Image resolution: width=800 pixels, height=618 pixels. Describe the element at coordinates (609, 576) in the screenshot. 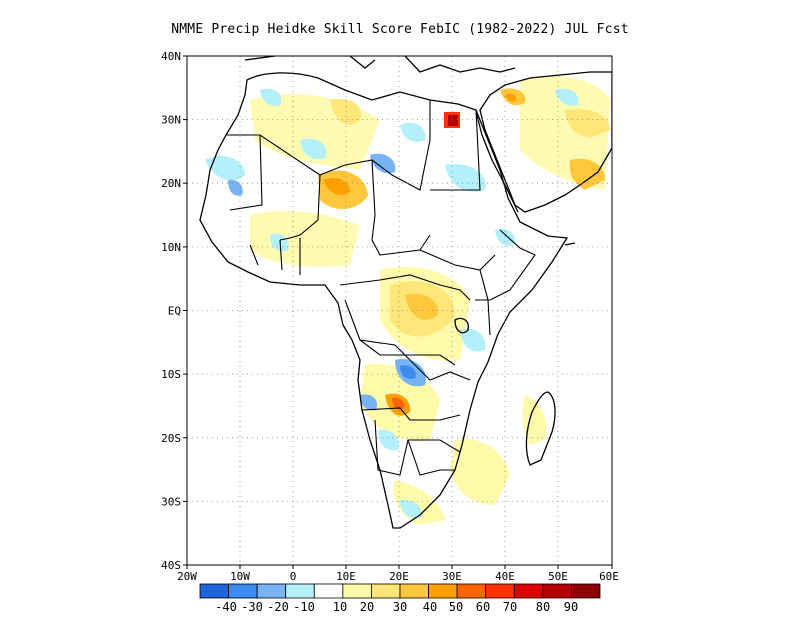

I see `x-tick-label: 60E` at that location.